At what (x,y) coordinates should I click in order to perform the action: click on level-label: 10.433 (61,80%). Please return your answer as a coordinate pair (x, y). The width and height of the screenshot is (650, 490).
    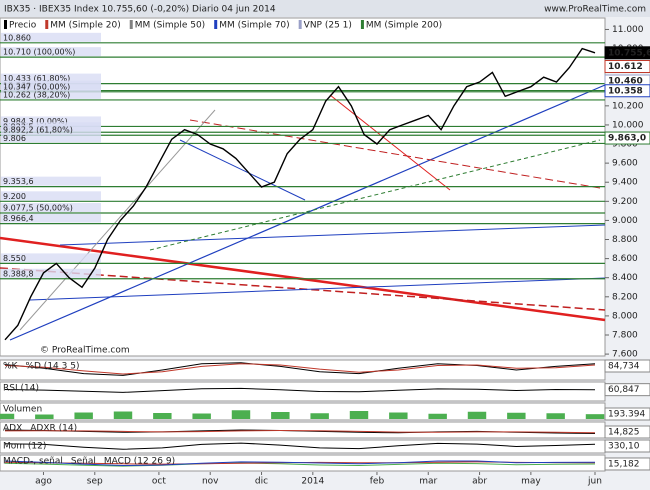
    Looking at the image, I should click on (36, 78).